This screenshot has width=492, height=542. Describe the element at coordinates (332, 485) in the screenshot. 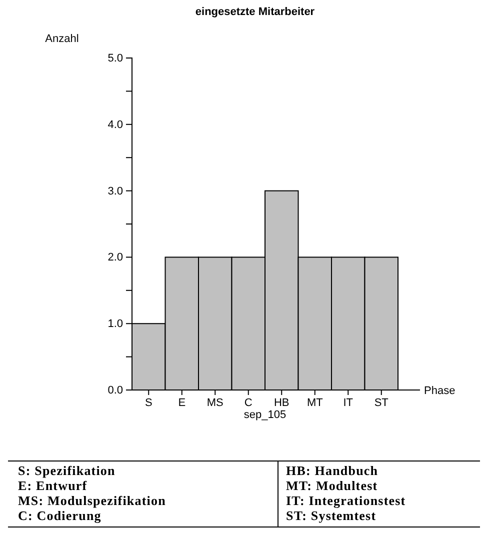

I see `text: MT: Modultest` at that location.